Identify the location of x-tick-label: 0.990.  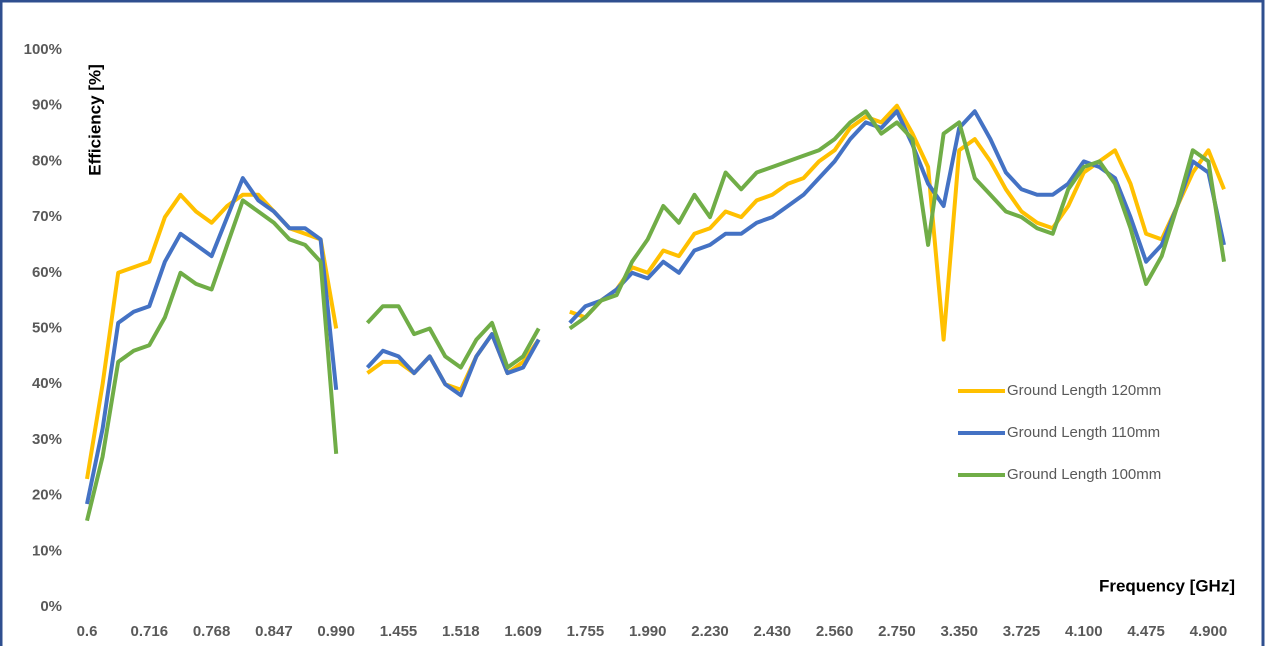
(336, 631).